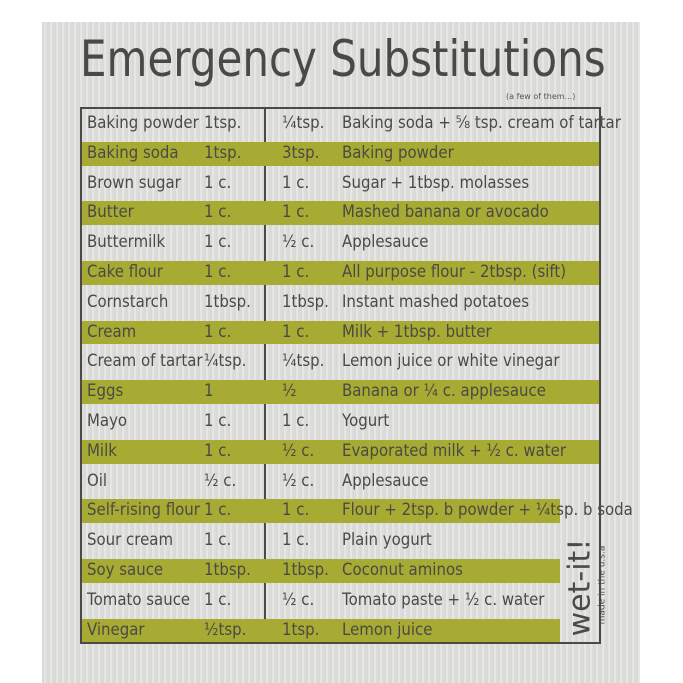 Image resolution: width=683 pixels, height=683 pixels. I want to click on substitute-cell: Sugar + 1tbsp. molasses, so click(436, 182).